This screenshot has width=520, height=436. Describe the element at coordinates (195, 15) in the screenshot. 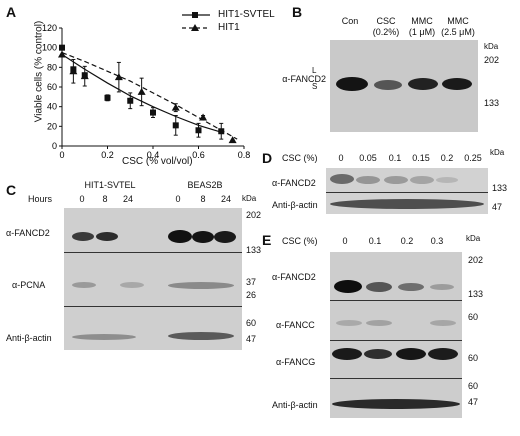

I see `legend-square-marker` at that location.